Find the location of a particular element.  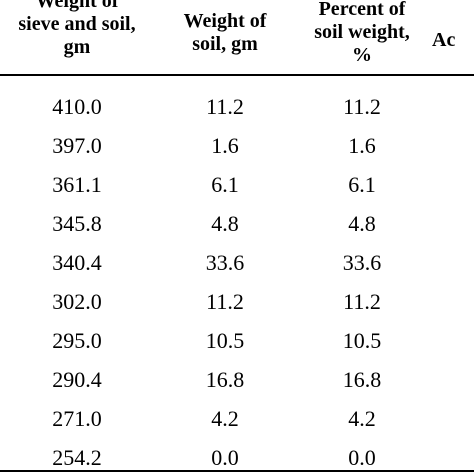

table-row: 340.4 33.6 33.6 is located at coordinates (237, 261).